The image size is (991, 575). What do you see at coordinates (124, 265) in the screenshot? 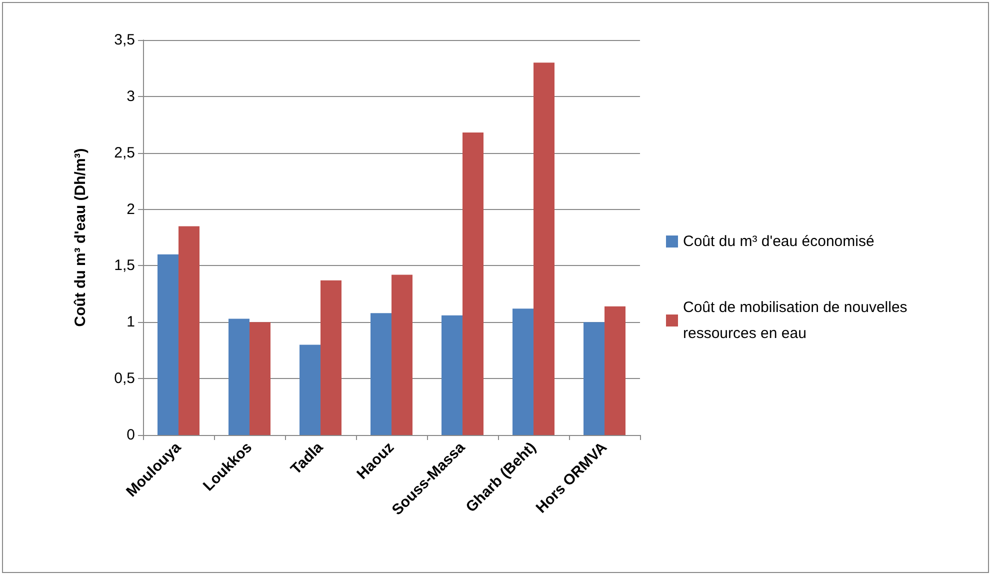
I see `y-tick-label: 1,5` at bounding box center [124, 265].